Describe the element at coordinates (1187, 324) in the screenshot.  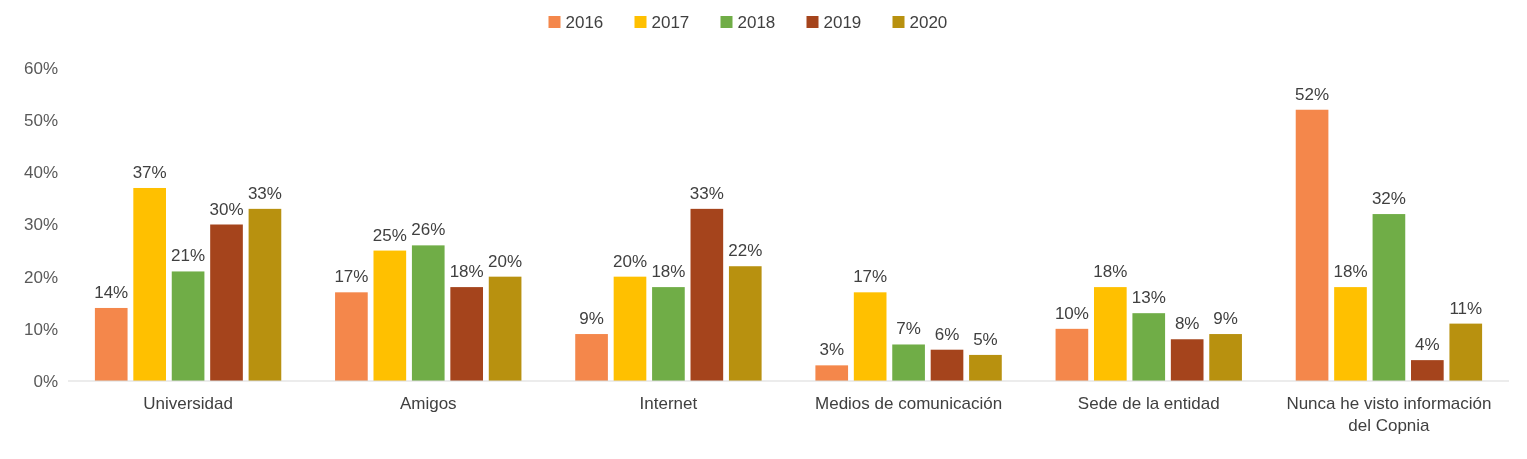
I see `data-label: 8%` at that location.